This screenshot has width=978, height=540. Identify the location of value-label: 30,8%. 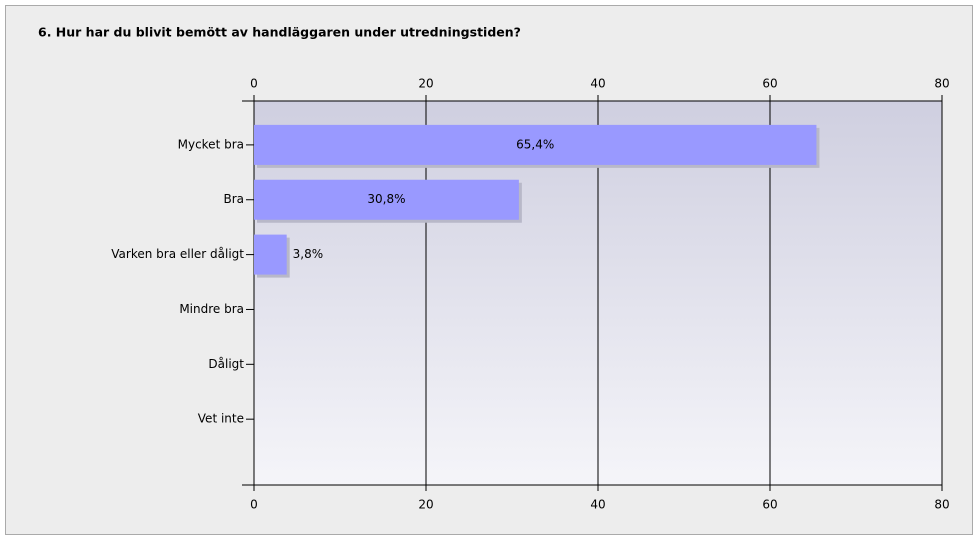
(386, 199).